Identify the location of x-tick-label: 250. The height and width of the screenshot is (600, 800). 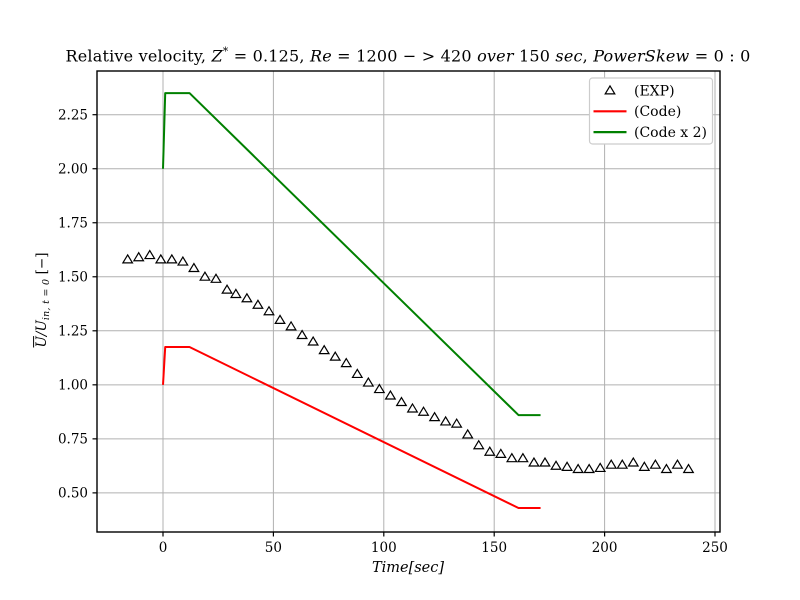
(715, 548).